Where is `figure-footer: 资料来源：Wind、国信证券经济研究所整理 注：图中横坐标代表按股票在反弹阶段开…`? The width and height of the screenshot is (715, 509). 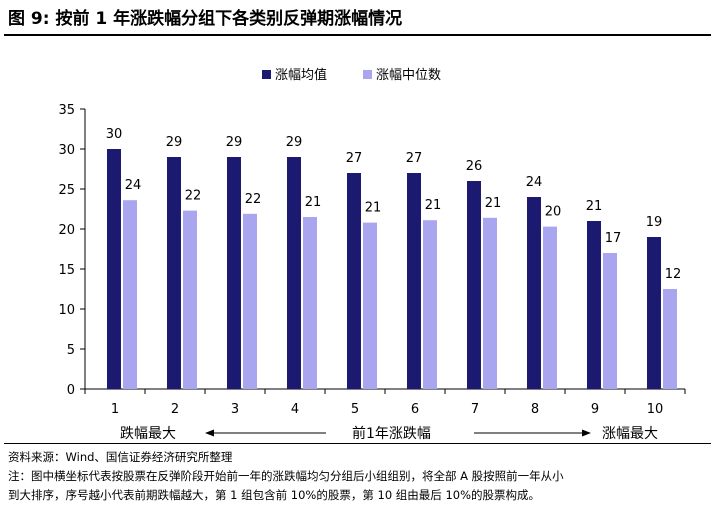 figure-footer: 资料来源：Wind、国信证券经济研究所整理 注：图中横坐标代表按股票在反弹阶段开… is located at coordinates (357, 474).